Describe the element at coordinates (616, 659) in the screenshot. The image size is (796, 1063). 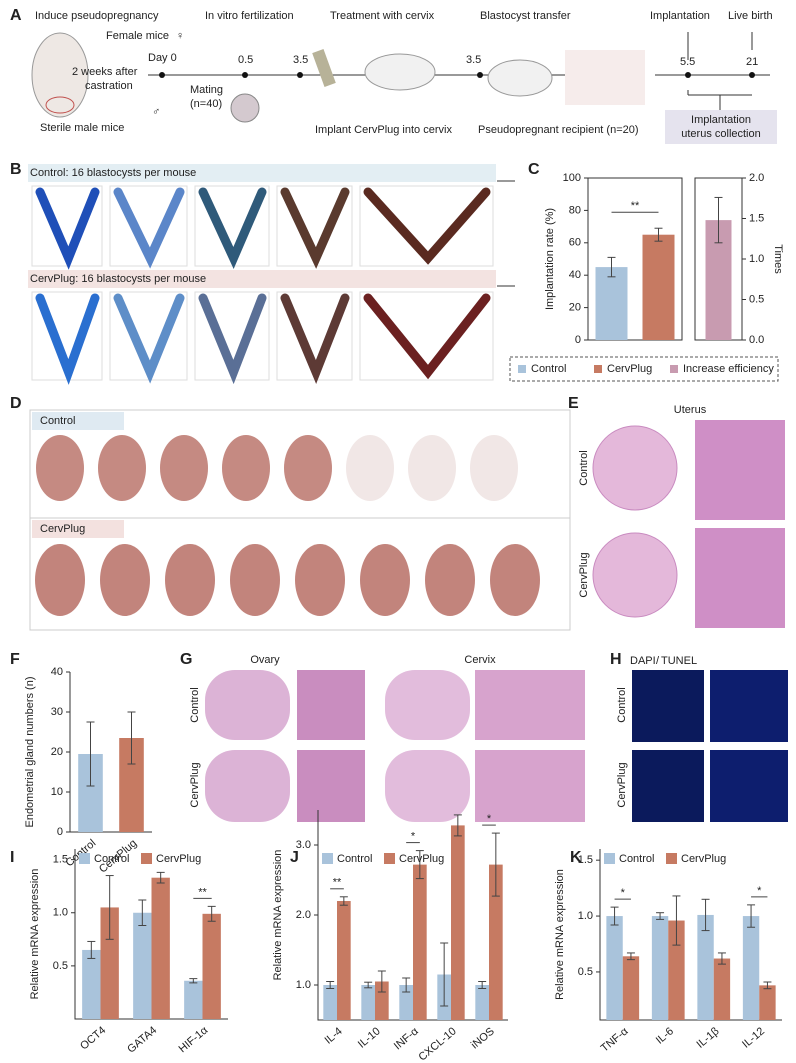
I see `panel-label: H` at that location.